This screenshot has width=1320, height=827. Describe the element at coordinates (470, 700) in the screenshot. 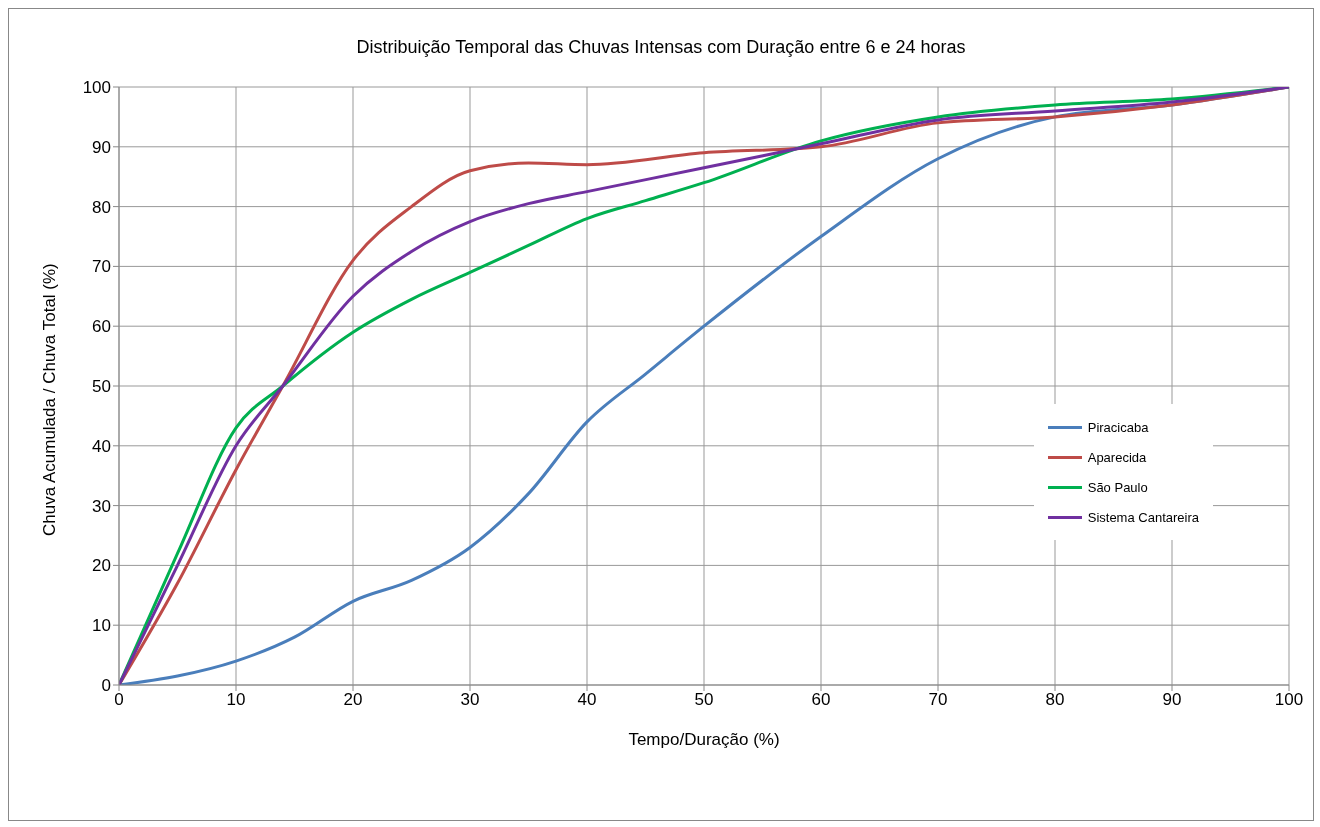

I see `x-tick-label: 30` at that location.